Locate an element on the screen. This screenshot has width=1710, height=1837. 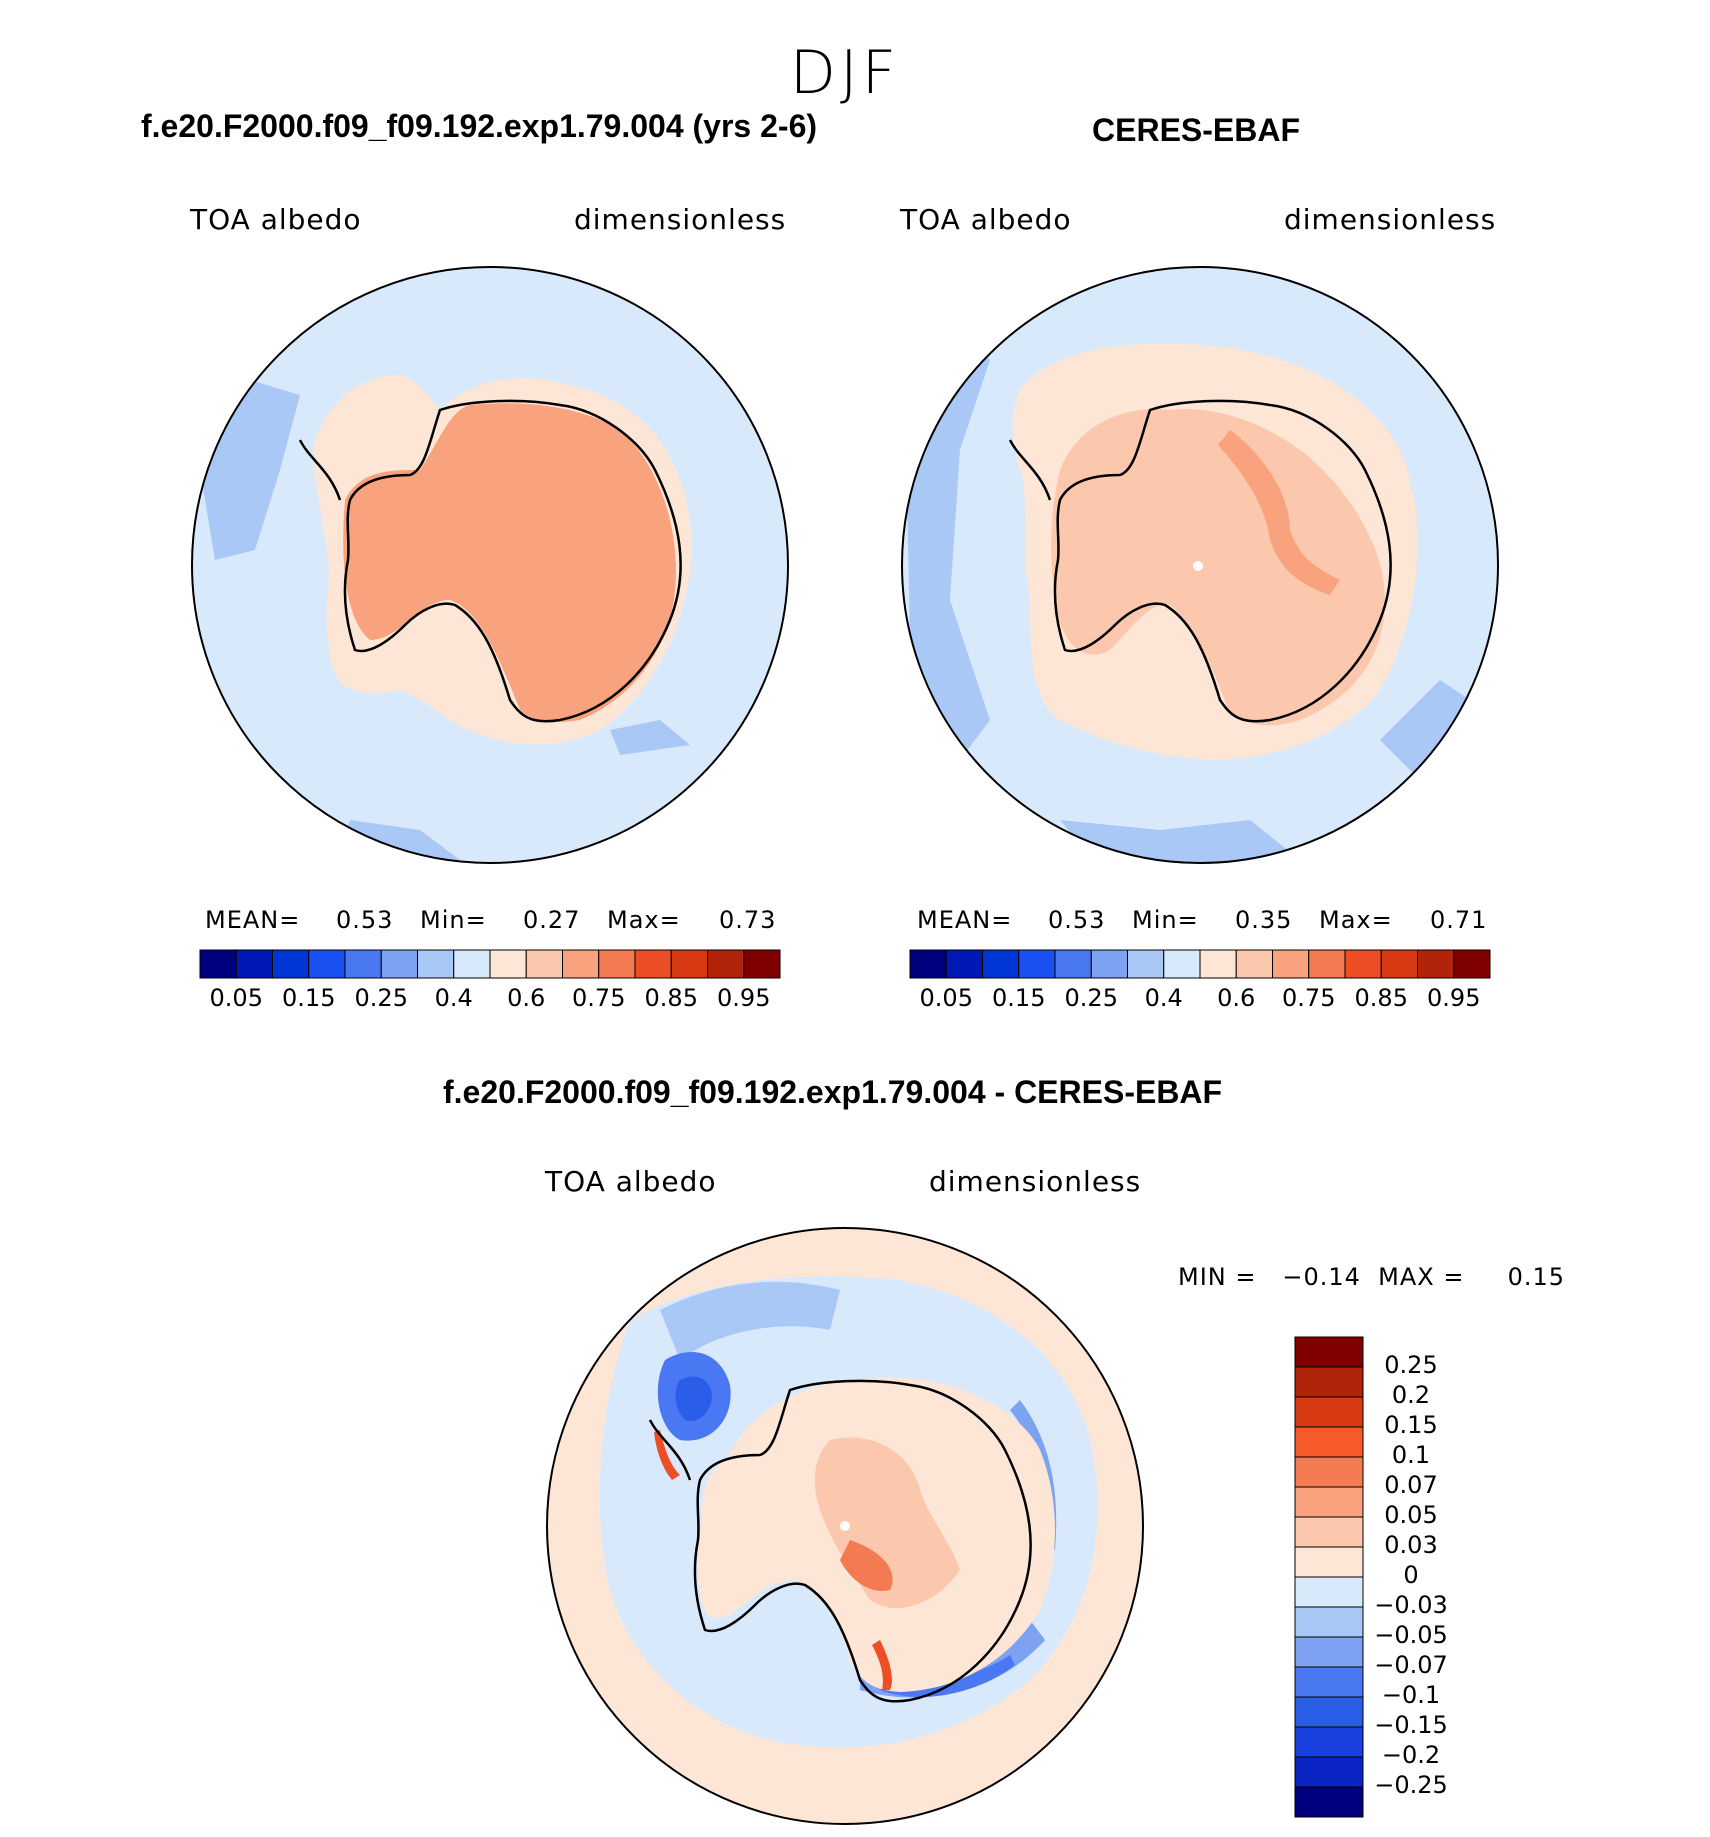
panel-2-variable: TOA albedo is located at coordinates (986, 219).